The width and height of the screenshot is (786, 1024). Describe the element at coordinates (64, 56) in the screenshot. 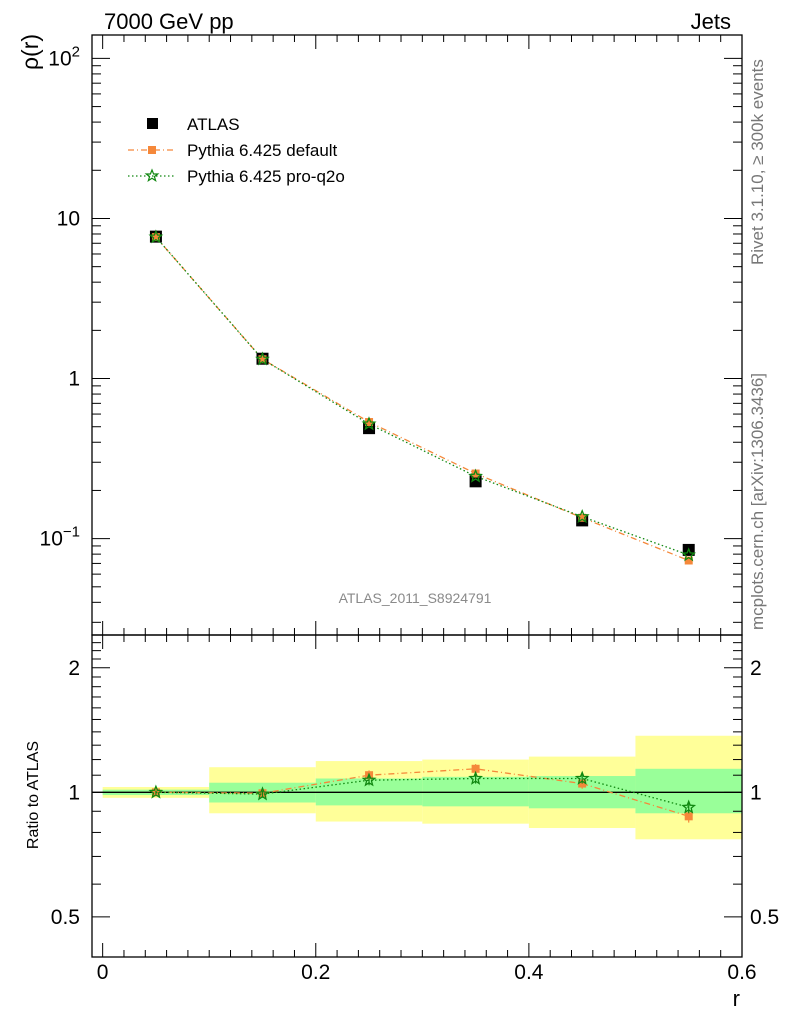

I see `main-y-tick-label: 10²` at that location.